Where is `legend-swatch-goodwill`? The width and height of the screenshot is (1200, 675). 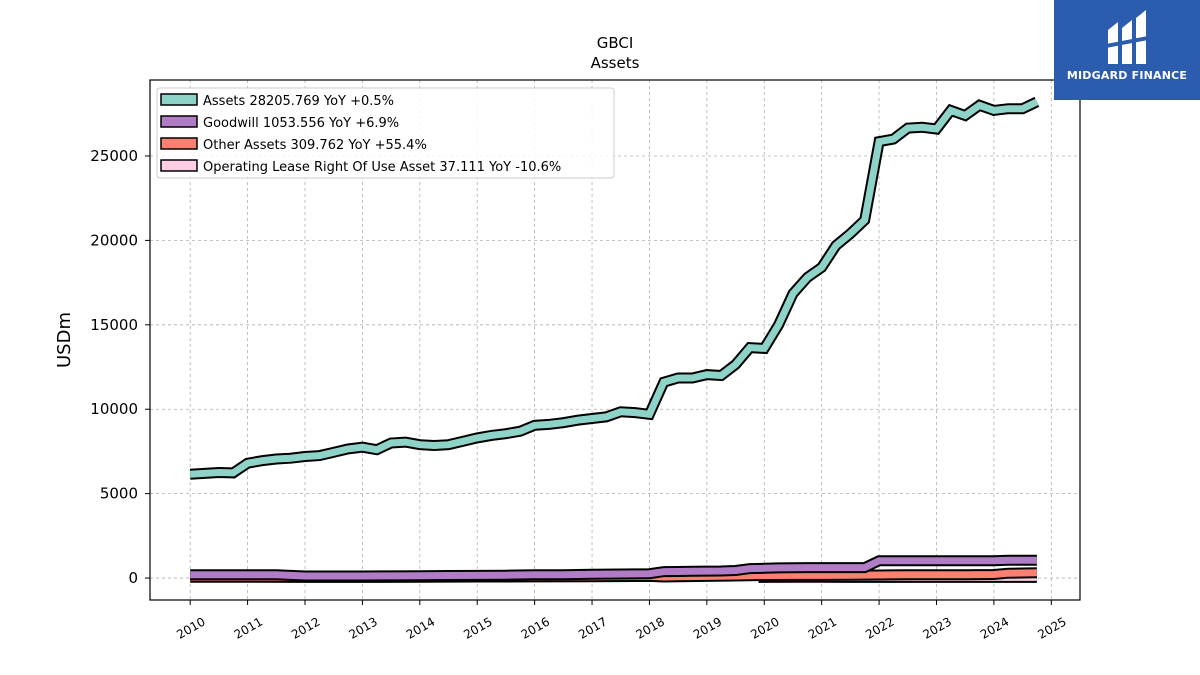 legend-swatch-goodwill is located at coordinates (179, 121).